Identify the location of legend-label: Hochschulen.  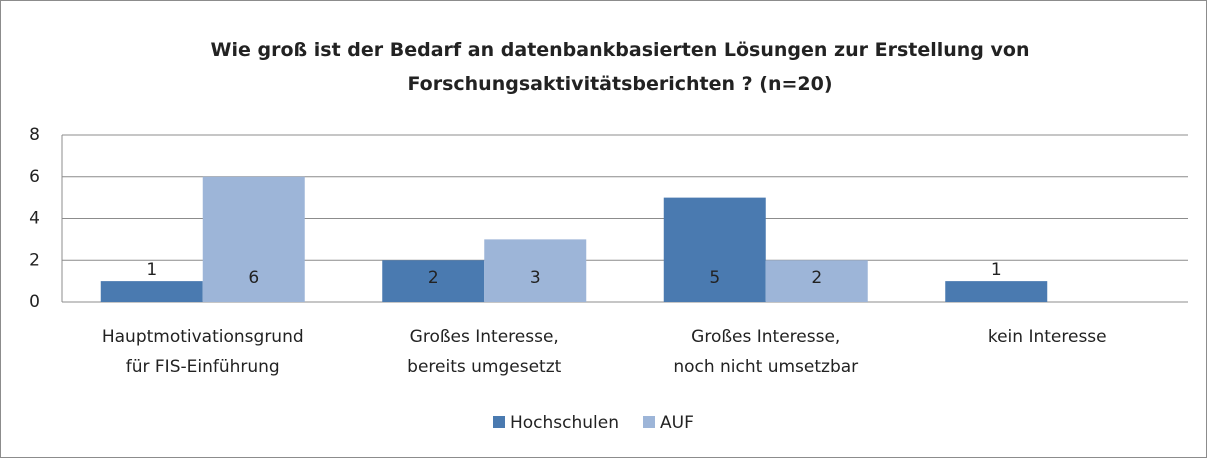
(564, 423).